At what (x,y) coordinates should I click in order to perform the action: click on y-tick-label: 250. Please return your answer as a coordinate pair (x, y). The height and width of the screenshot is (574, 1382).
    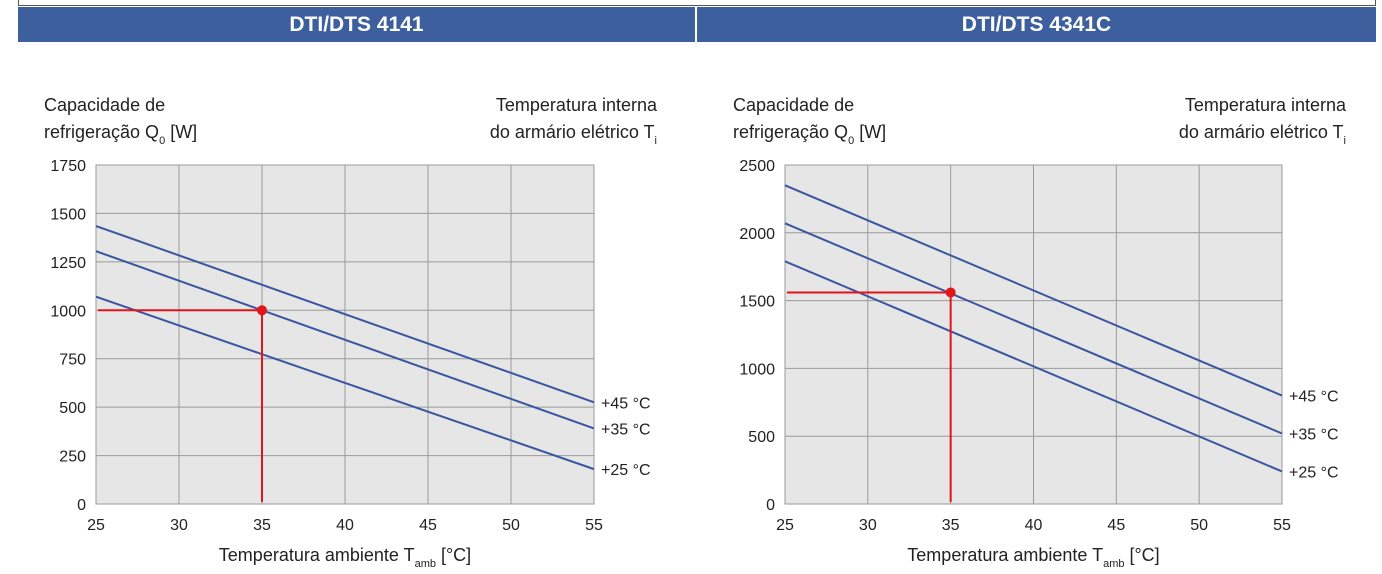
    Looking at the image, I should click on (72, 457).